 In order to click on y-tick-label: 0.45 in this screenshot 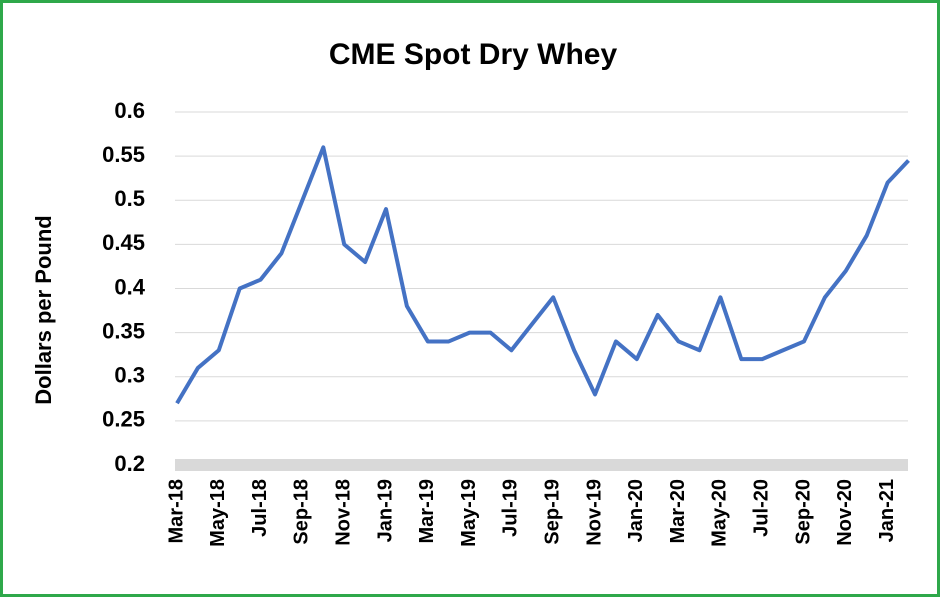, I will do `click(123, 242)`.